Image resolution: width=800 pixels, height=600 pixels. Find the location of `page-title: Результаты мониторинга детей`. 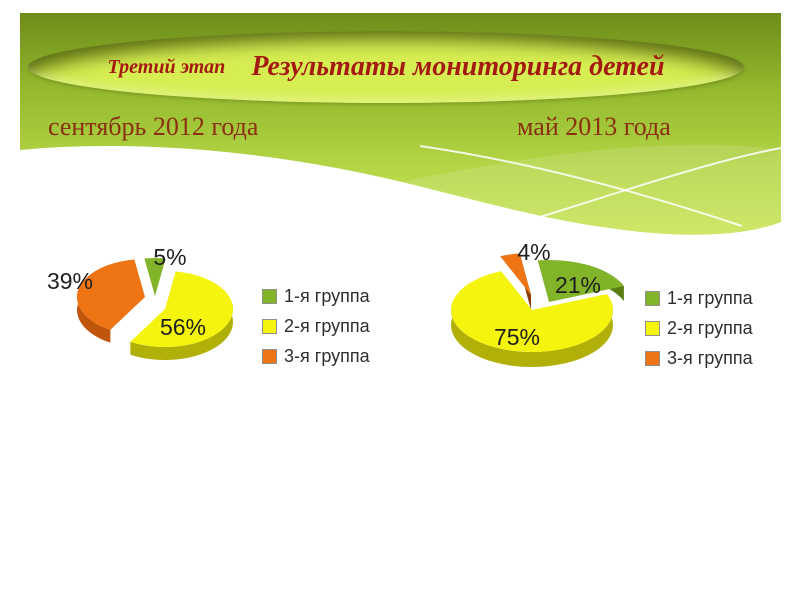

page-title: Результаты мониторинга детей is located at coordinates (458, 66).